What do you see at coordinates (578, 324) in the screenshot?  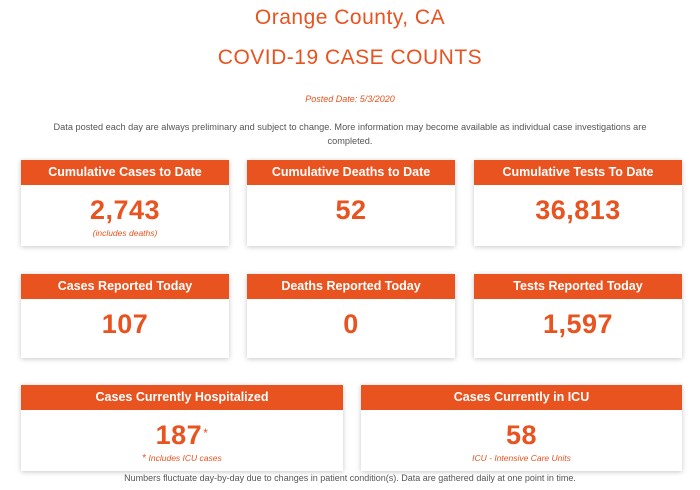 I see `card-tests-today-value: 1,597` at bounding box center [578, 324].